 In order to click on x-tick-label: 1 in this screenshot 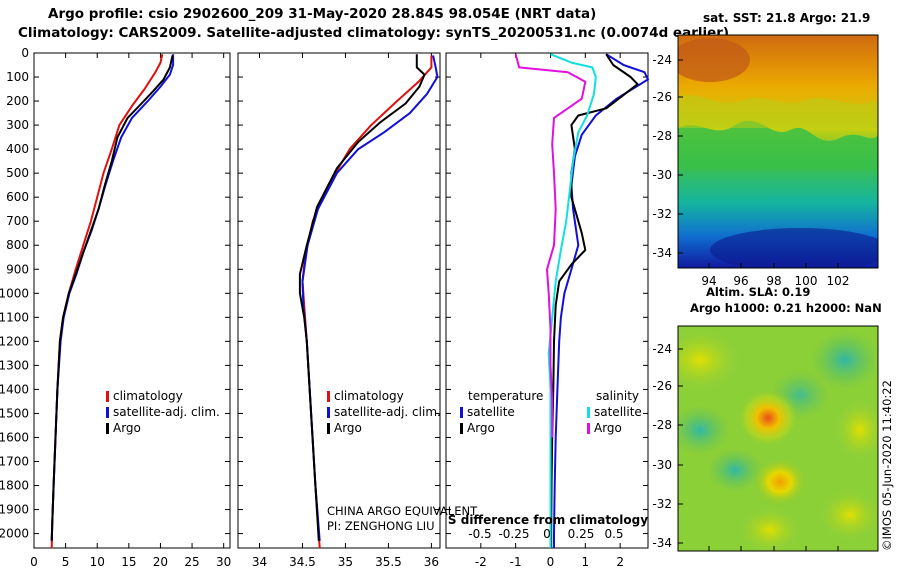, I will do `click(585, 562)`.